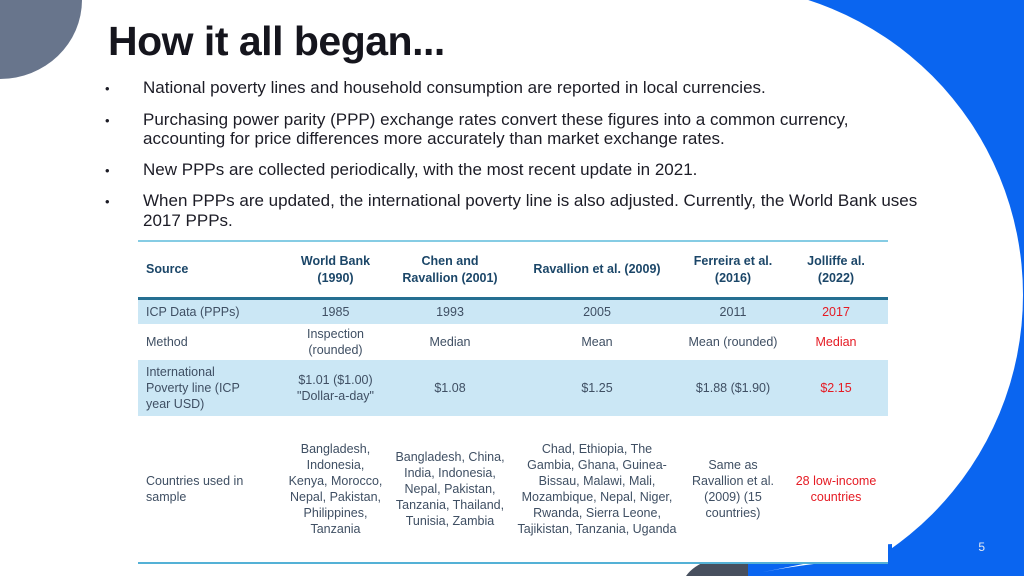  What do you see at coordinates (450, 388) in the screenshot?
I see `table-cell: $1.08` at bounding box center [450, 388].